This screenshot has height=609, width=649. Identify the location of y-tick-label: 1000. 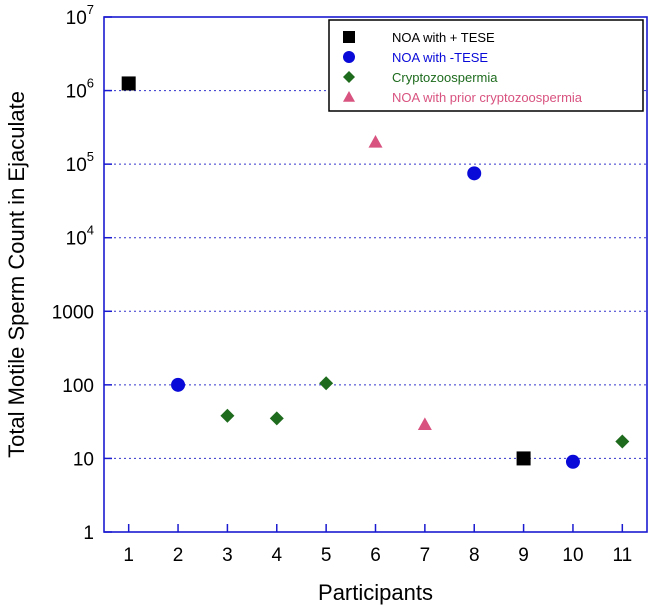
(73, 312).